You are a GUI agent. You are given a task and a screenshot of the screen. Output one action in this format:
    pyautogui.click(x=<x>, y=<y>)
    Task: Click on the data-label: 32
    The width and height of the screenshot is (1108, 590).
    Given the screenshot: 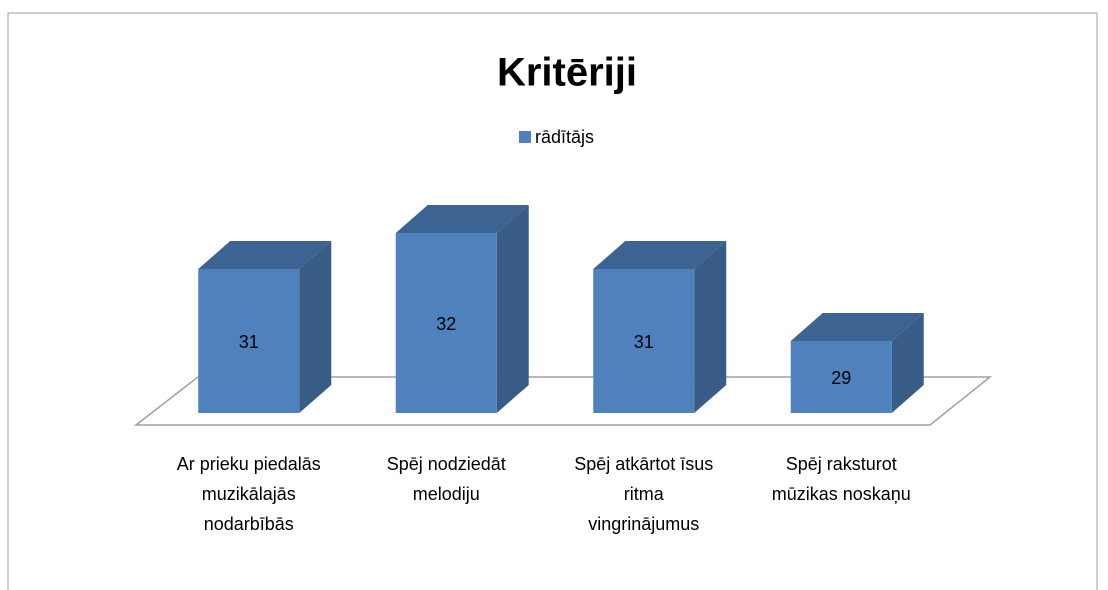 What is the action you would take?
    pyautogui.click(x=446, y=324)
    